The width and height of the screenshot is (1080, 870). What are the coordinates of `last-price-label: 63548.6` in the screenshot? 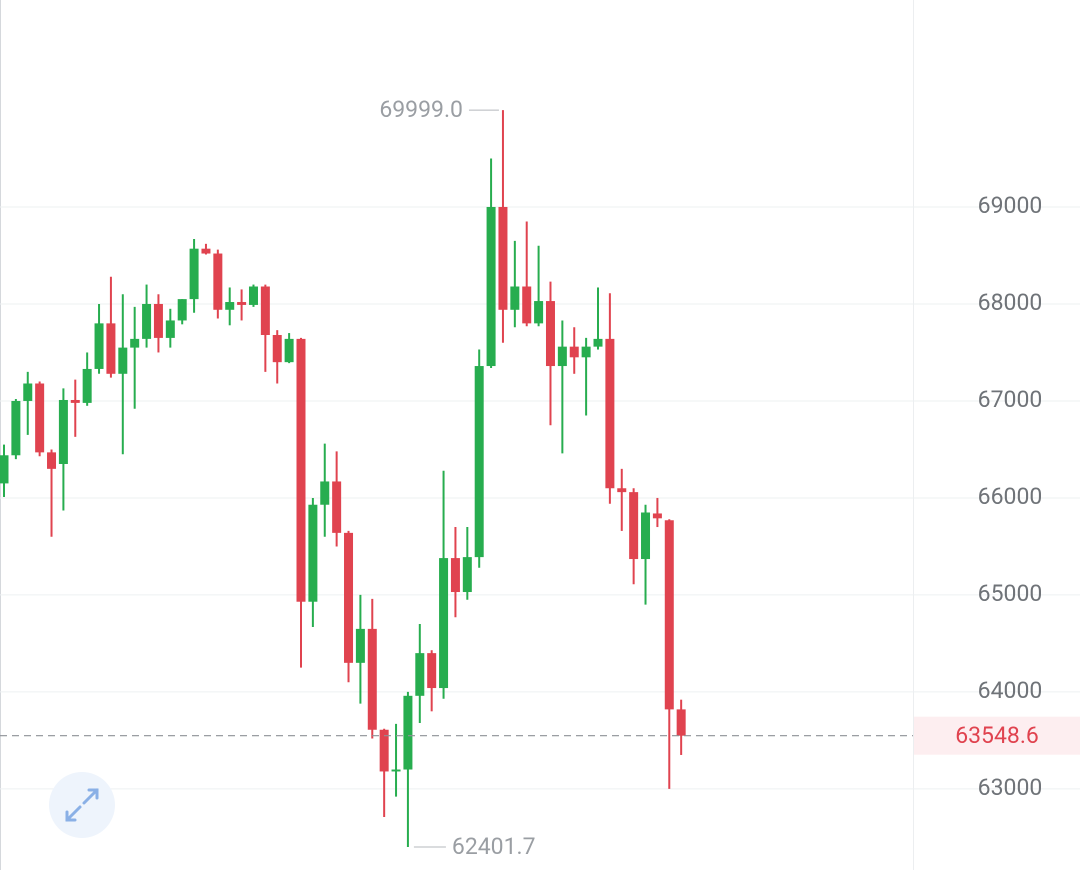 It's located at (997, 735).